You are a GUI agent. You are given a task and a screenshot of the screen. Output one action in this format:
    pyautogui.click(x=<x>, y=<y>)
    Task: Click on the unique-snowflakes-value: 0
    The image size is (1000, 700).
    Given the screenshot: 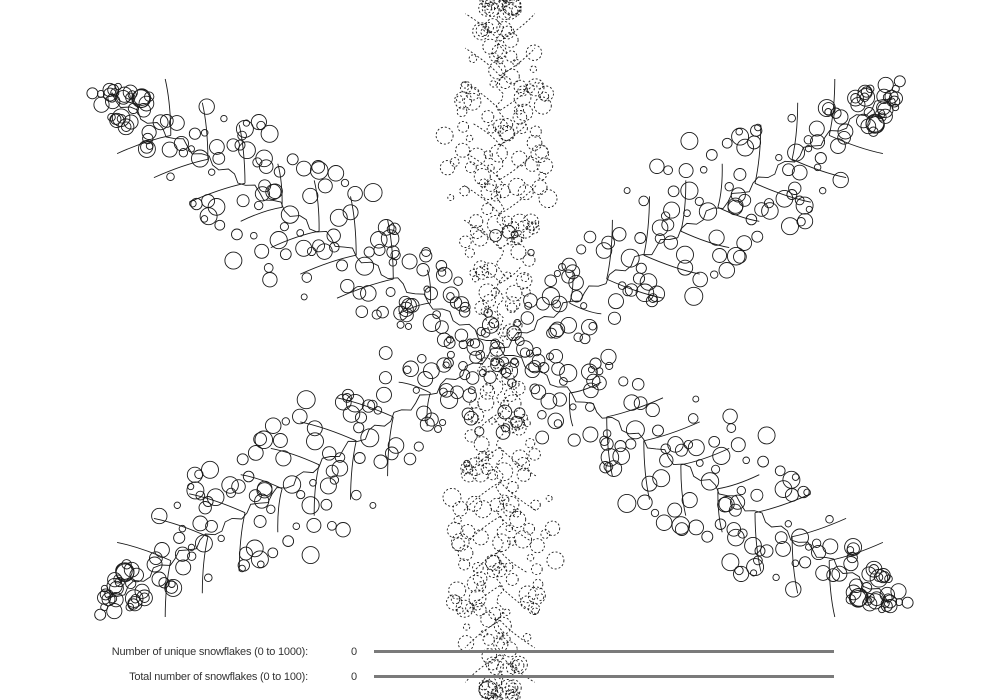 What is the action you would take?
    pyautogui.click(x=354, y=652)
    